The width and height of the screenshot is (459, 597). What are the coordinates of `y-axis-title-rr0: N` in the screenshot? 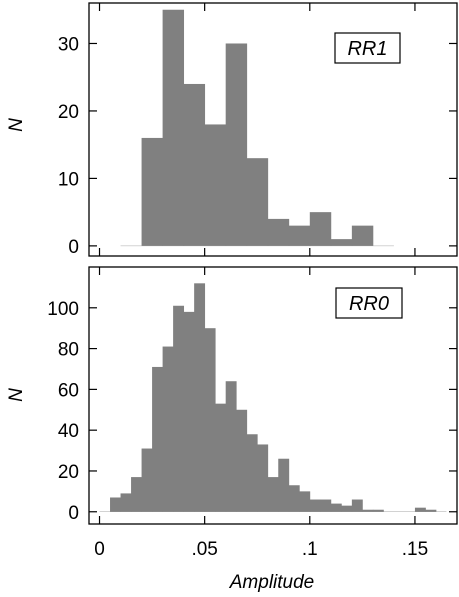 It's located at (16, 395).